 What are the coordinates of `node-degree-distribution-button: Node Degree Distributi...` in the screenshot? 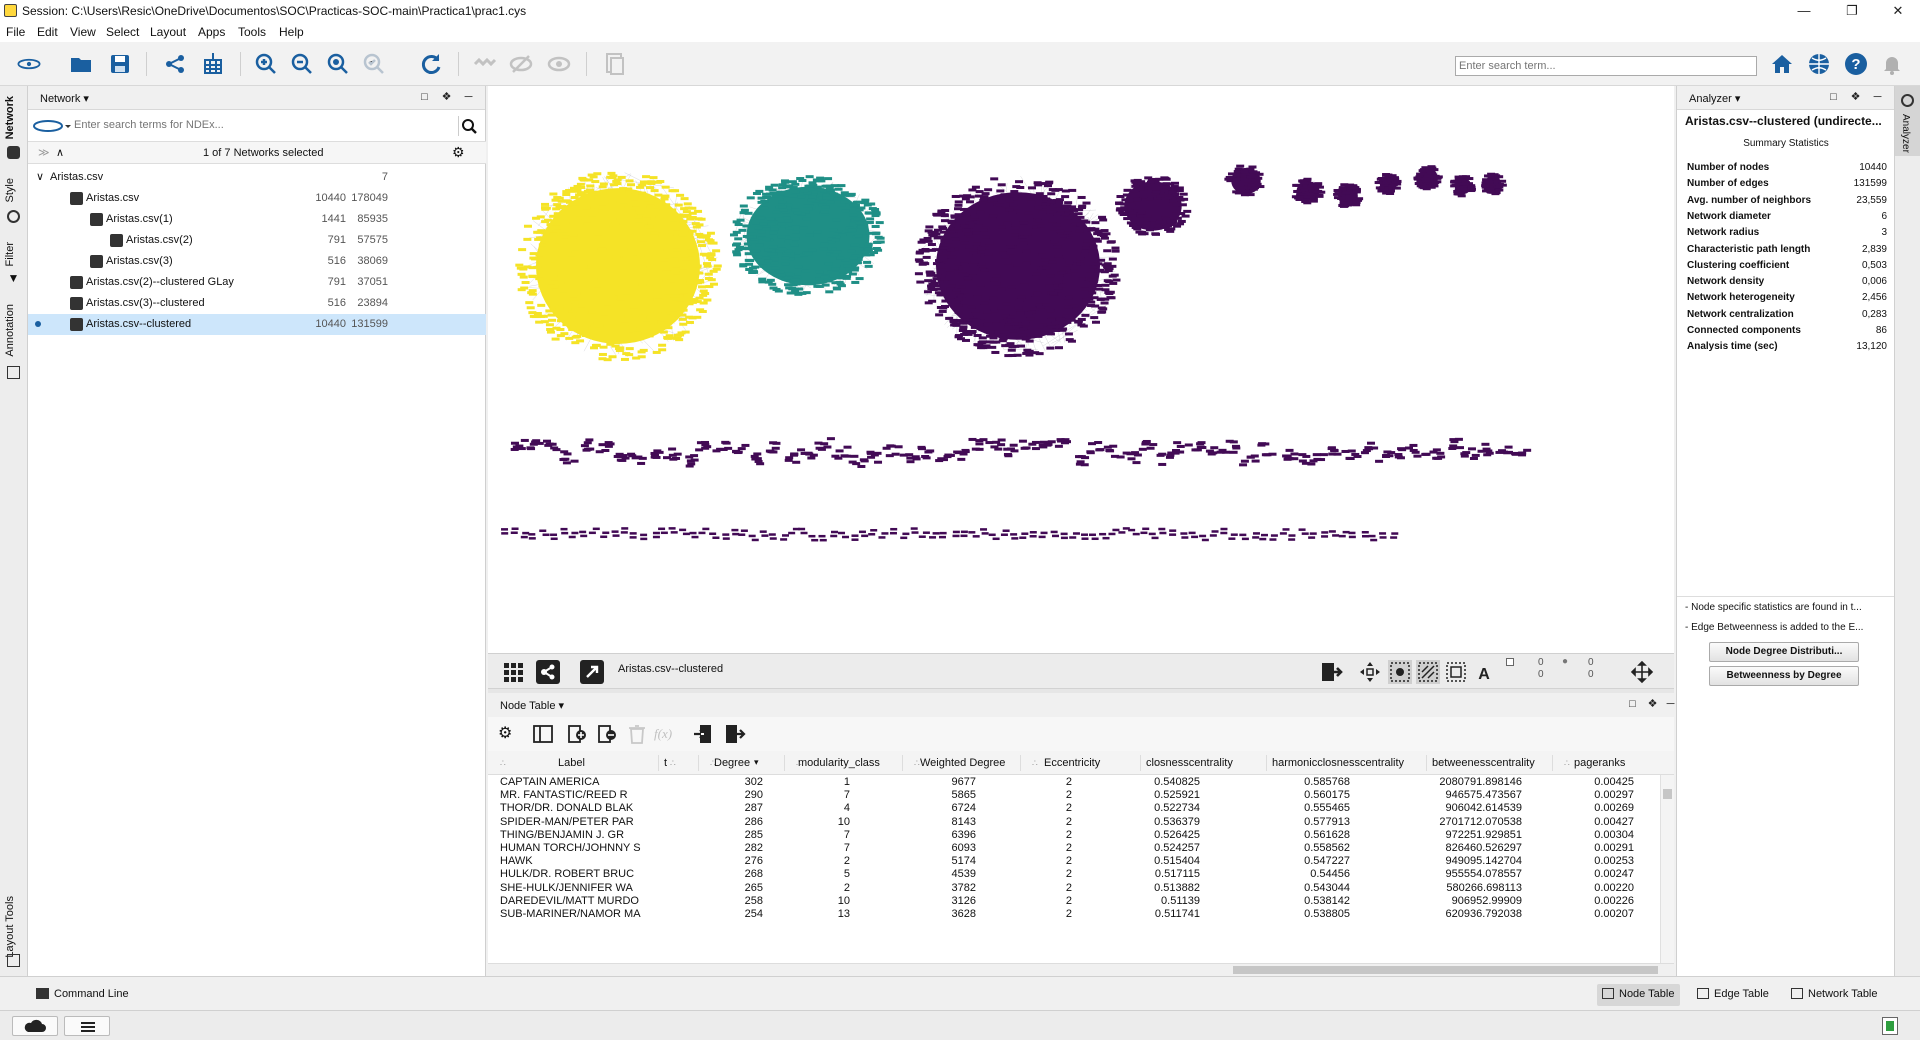 It's located at (1784, 652).